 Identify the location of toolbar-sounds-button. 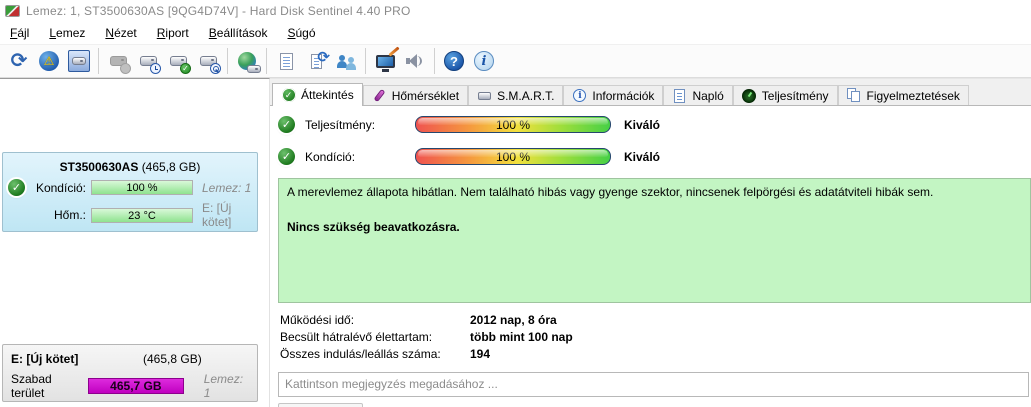
(415, 61).